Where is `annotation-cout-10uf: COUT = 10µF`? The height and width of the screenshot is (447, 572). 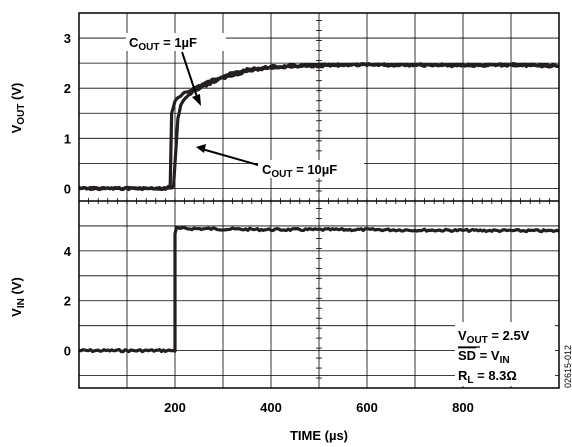 annotation-cout-10uf: COUT = 10µF is located at coordinates (299, 171).